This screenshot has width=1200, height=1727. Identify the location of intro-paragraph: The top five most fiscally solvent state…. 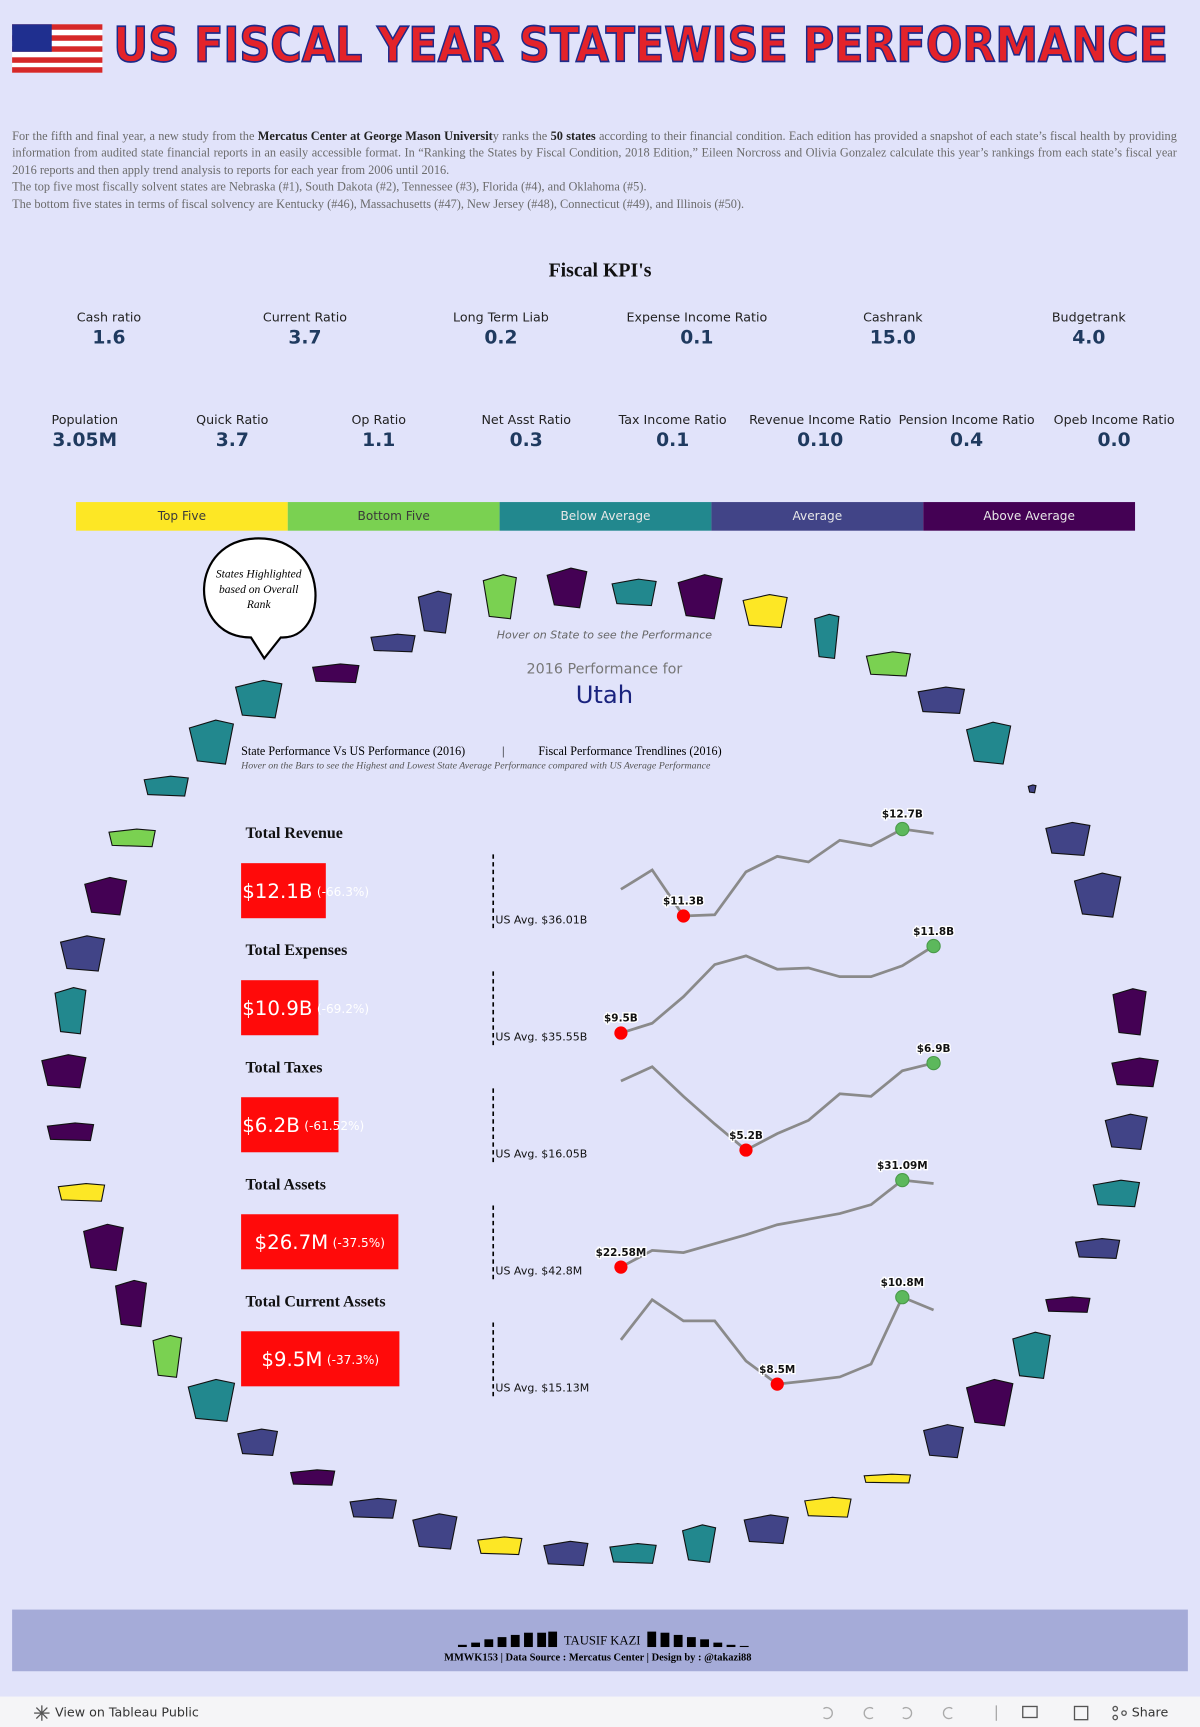
(594, 188).